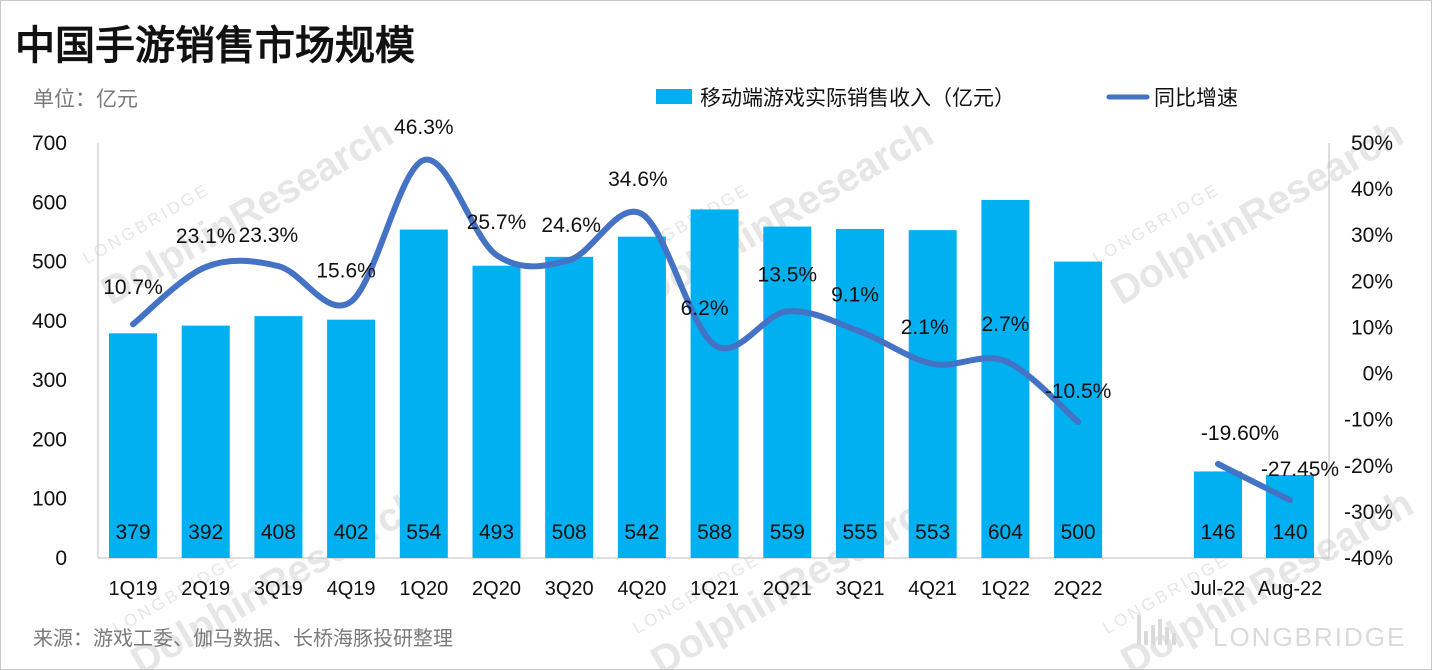 Image resolution: width=1432 pixels, height=670 pixels. Describe the element at coordinates (641, 532) in the screenshot. I see `bar-data-label: 542` at that location.